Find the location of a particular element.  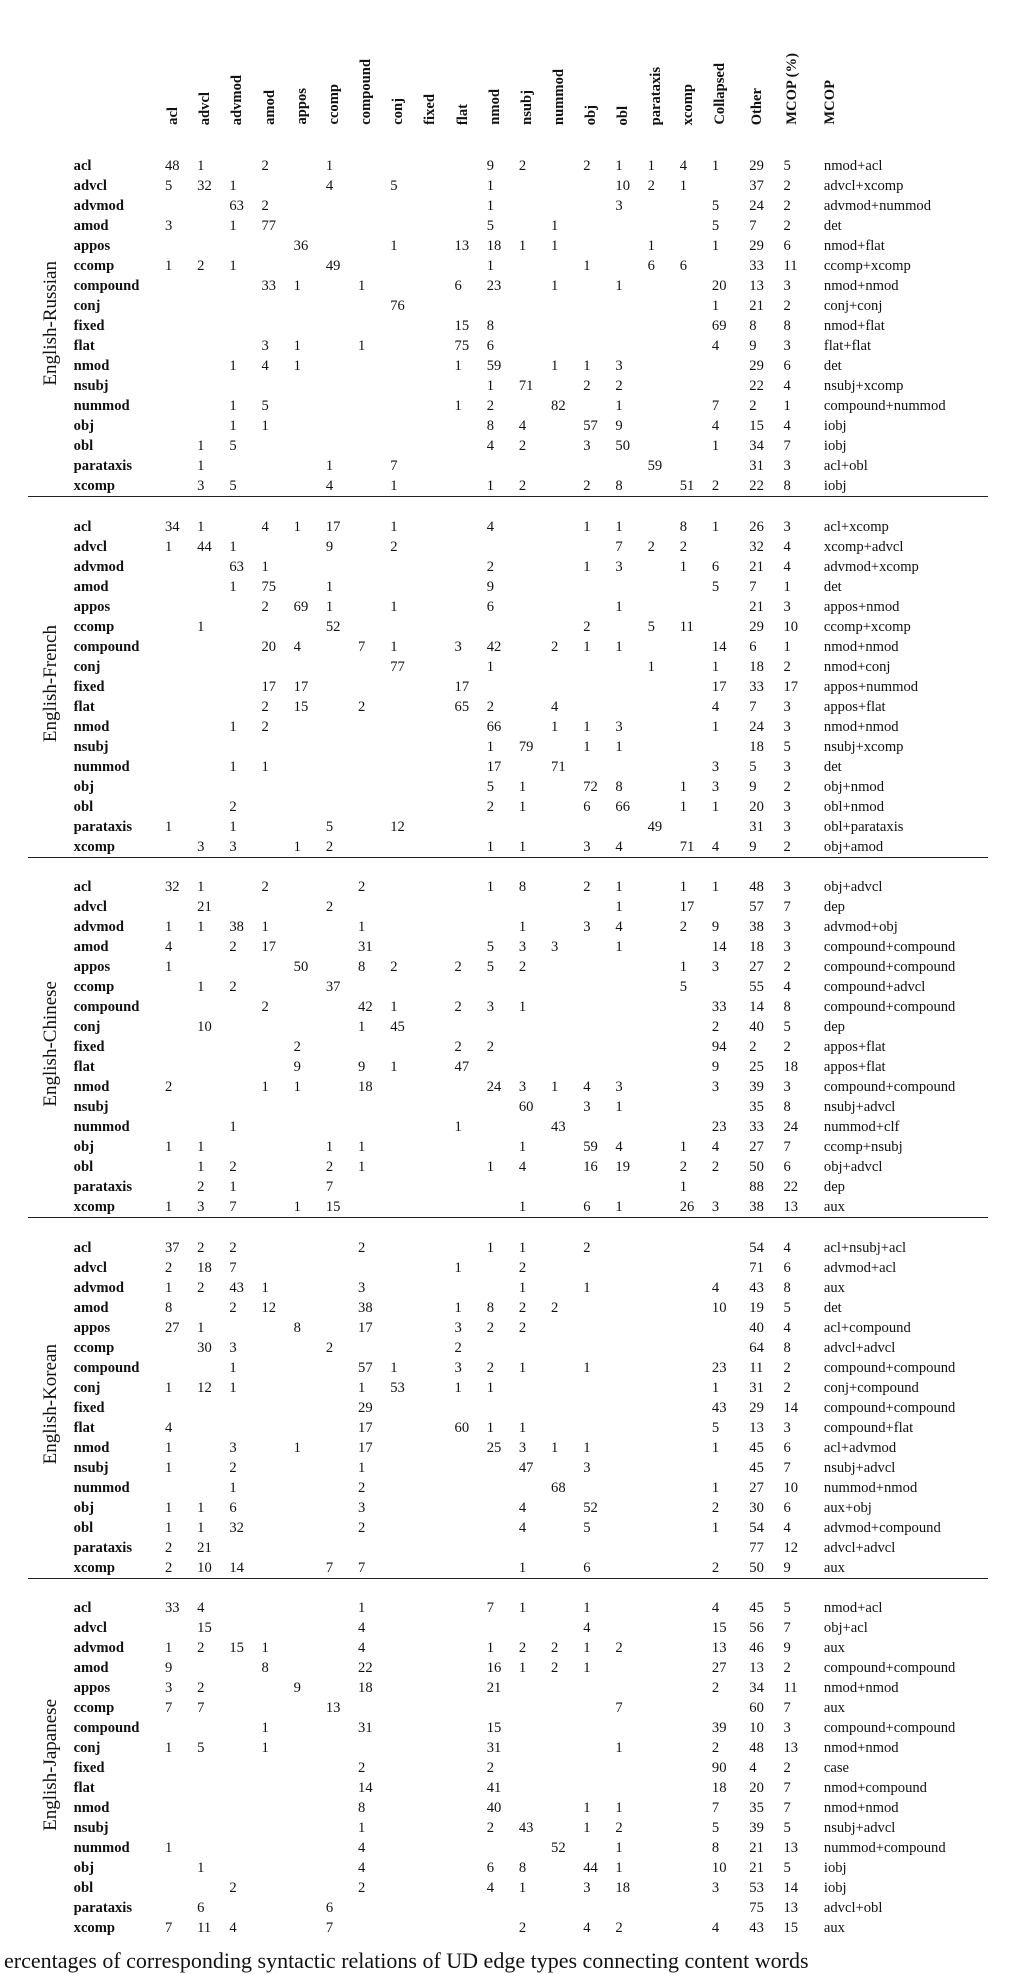

value-cell: 27 is located at coordinates (172, 1327).